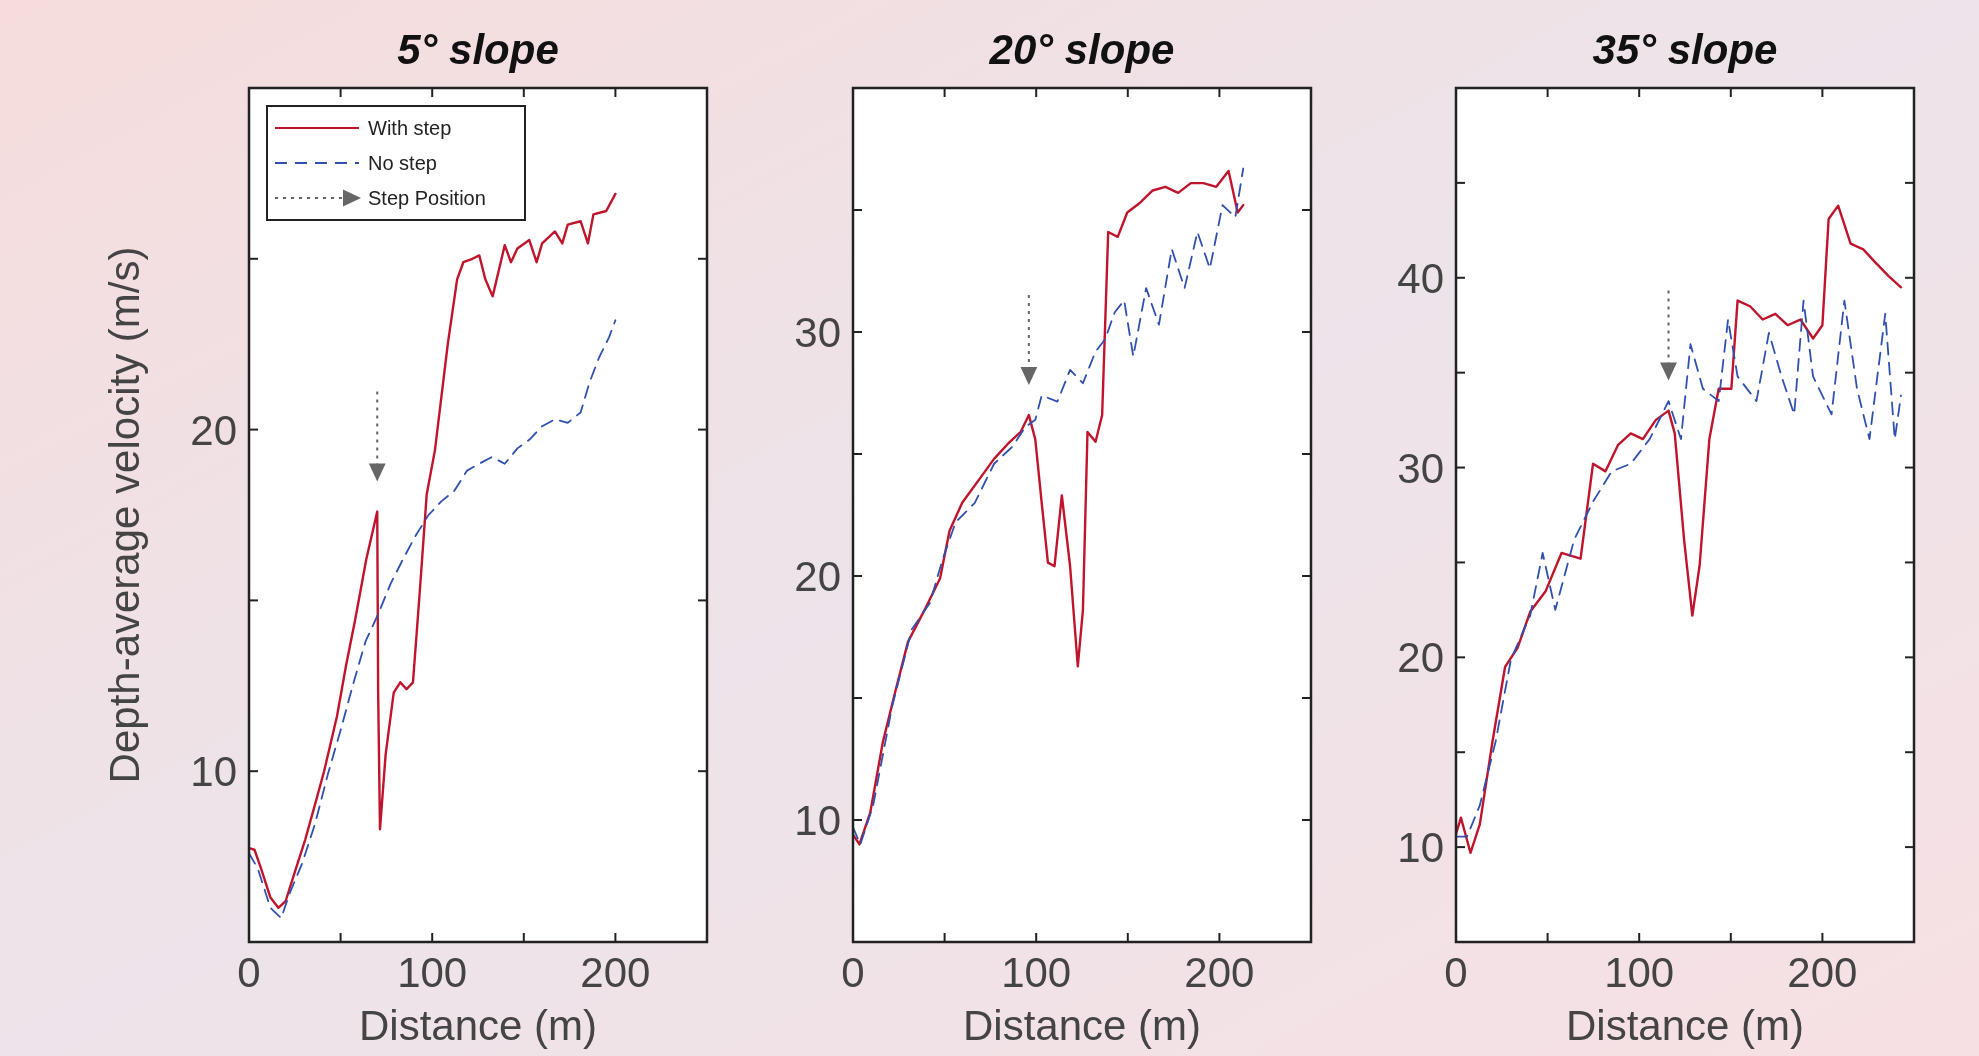  I want to click on chart-title: 35° slope, so click(1685, 49).